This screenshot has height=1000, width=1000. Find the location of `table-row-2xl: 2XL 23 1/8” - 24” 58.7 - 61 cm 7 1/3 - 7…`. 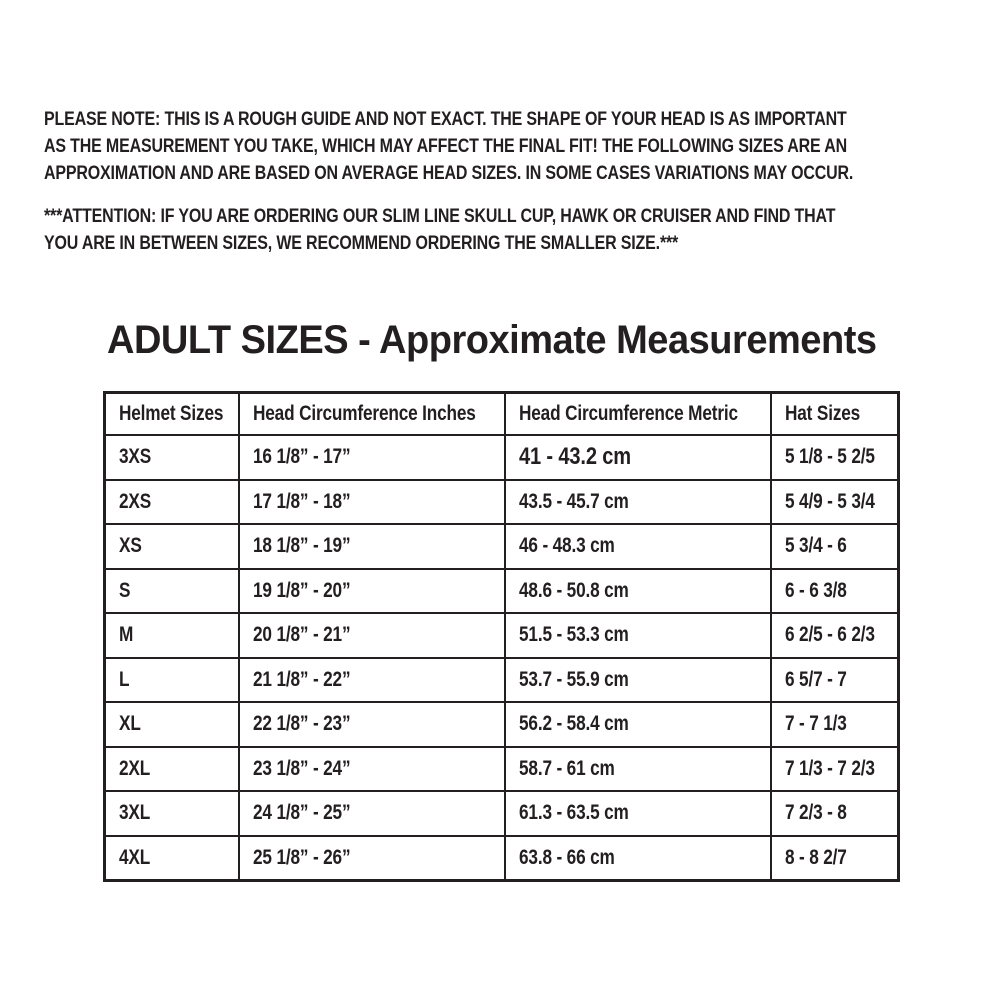

table-row-2xl: 2XL 23 1/8” - 24” 58.7 - 61 cm 7 1/3 - 7… is located at coordinates (501, 768).